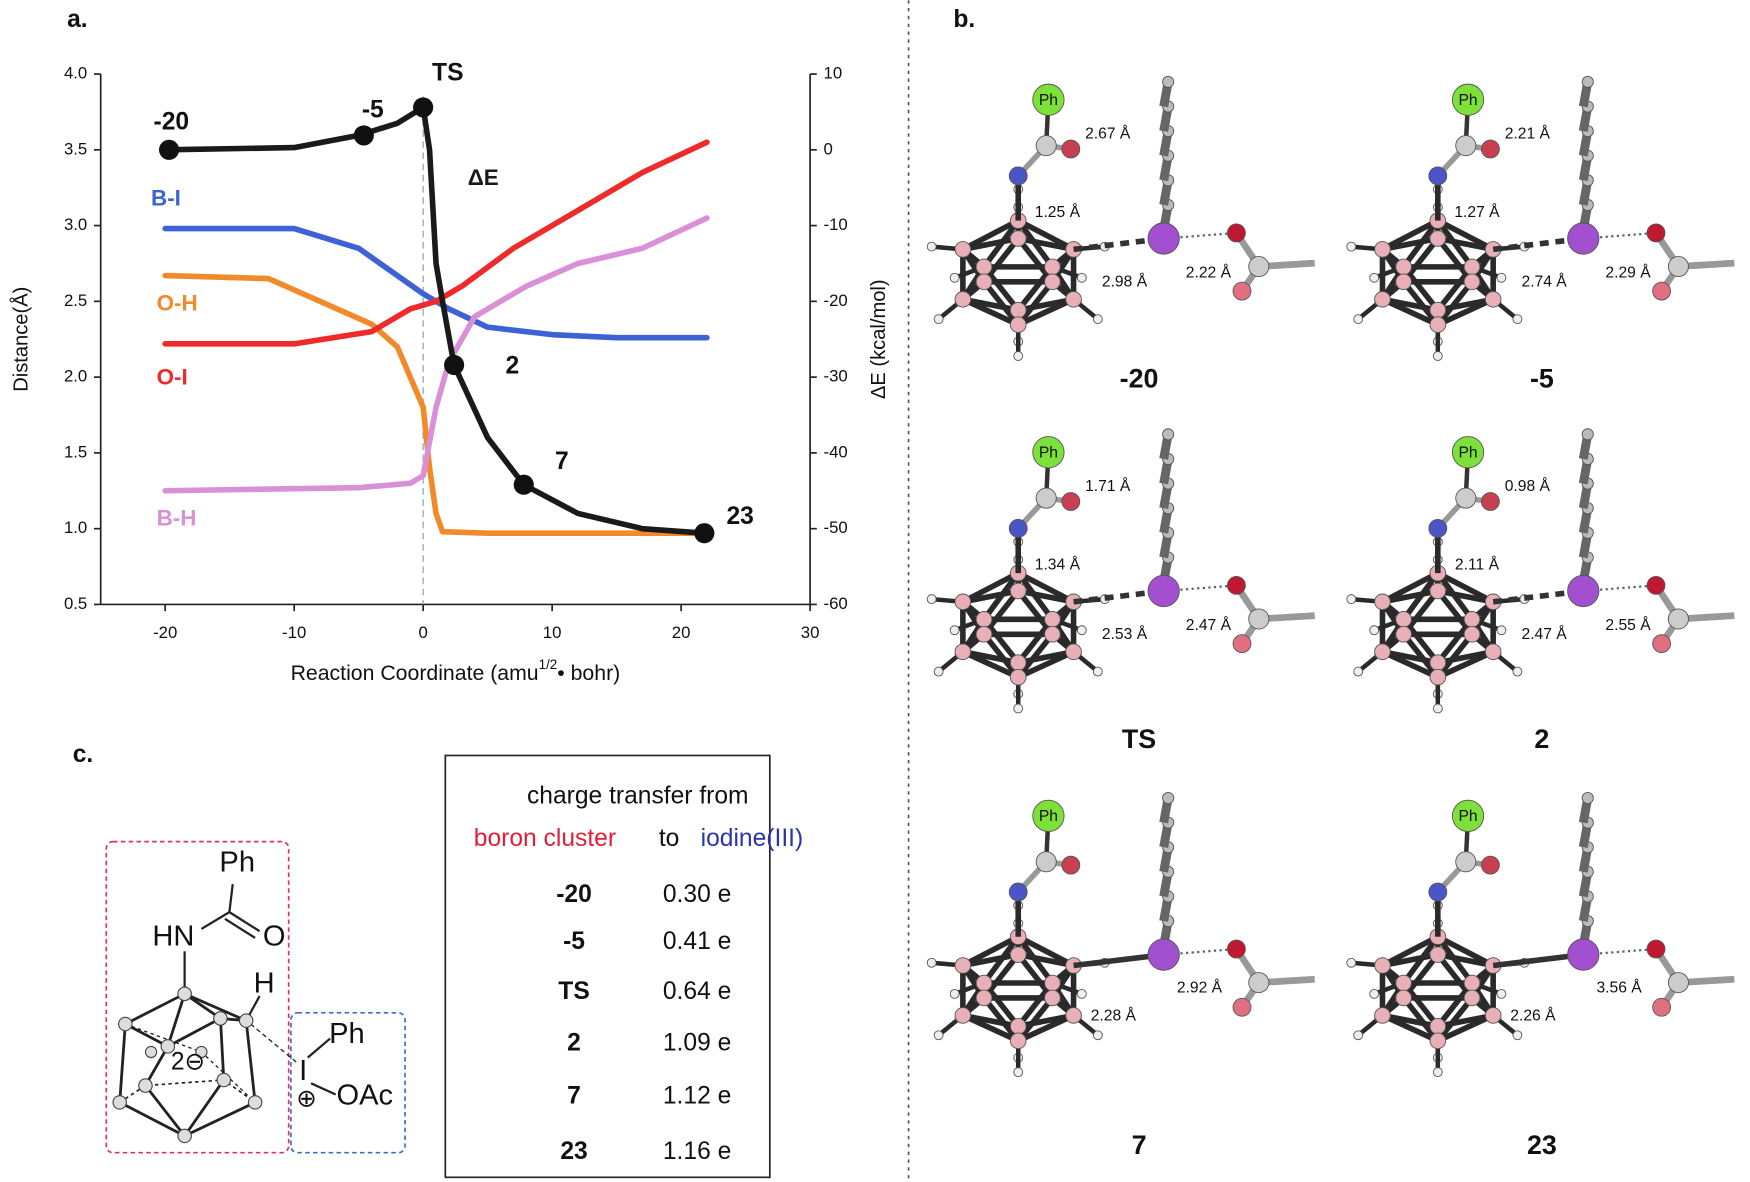 This screenshot has height=1182, width=1750. I want to click on cage, so click(185, 1032).